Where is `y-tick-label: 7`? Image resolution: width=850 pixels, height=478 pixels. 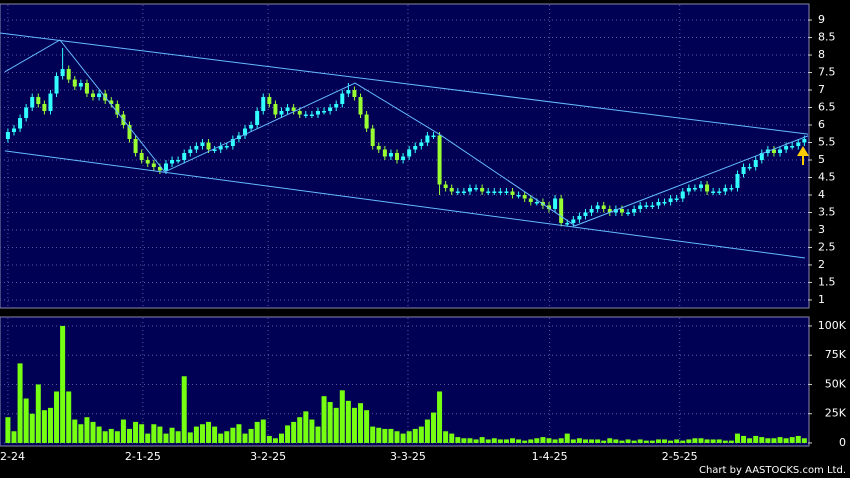 y-tick-label: 7 is located at coordinates (821, 89).